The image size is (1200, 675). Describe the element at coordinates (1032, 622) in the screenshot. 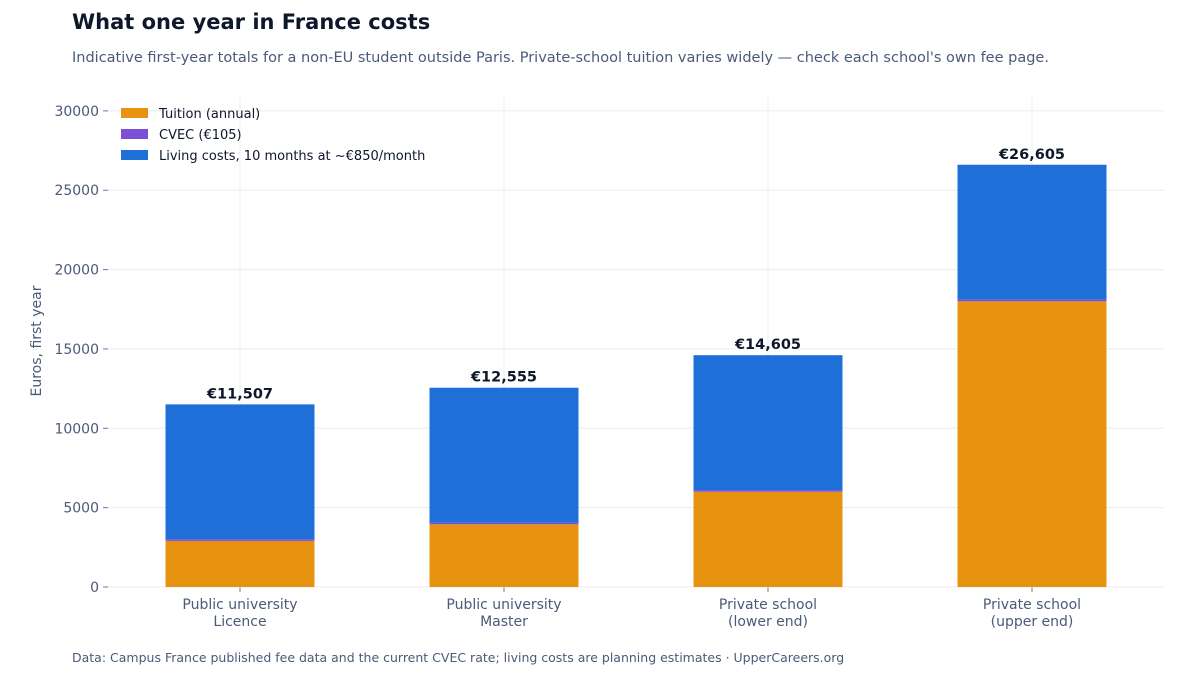

I see `x-tick-label: (upper end)` at that location.